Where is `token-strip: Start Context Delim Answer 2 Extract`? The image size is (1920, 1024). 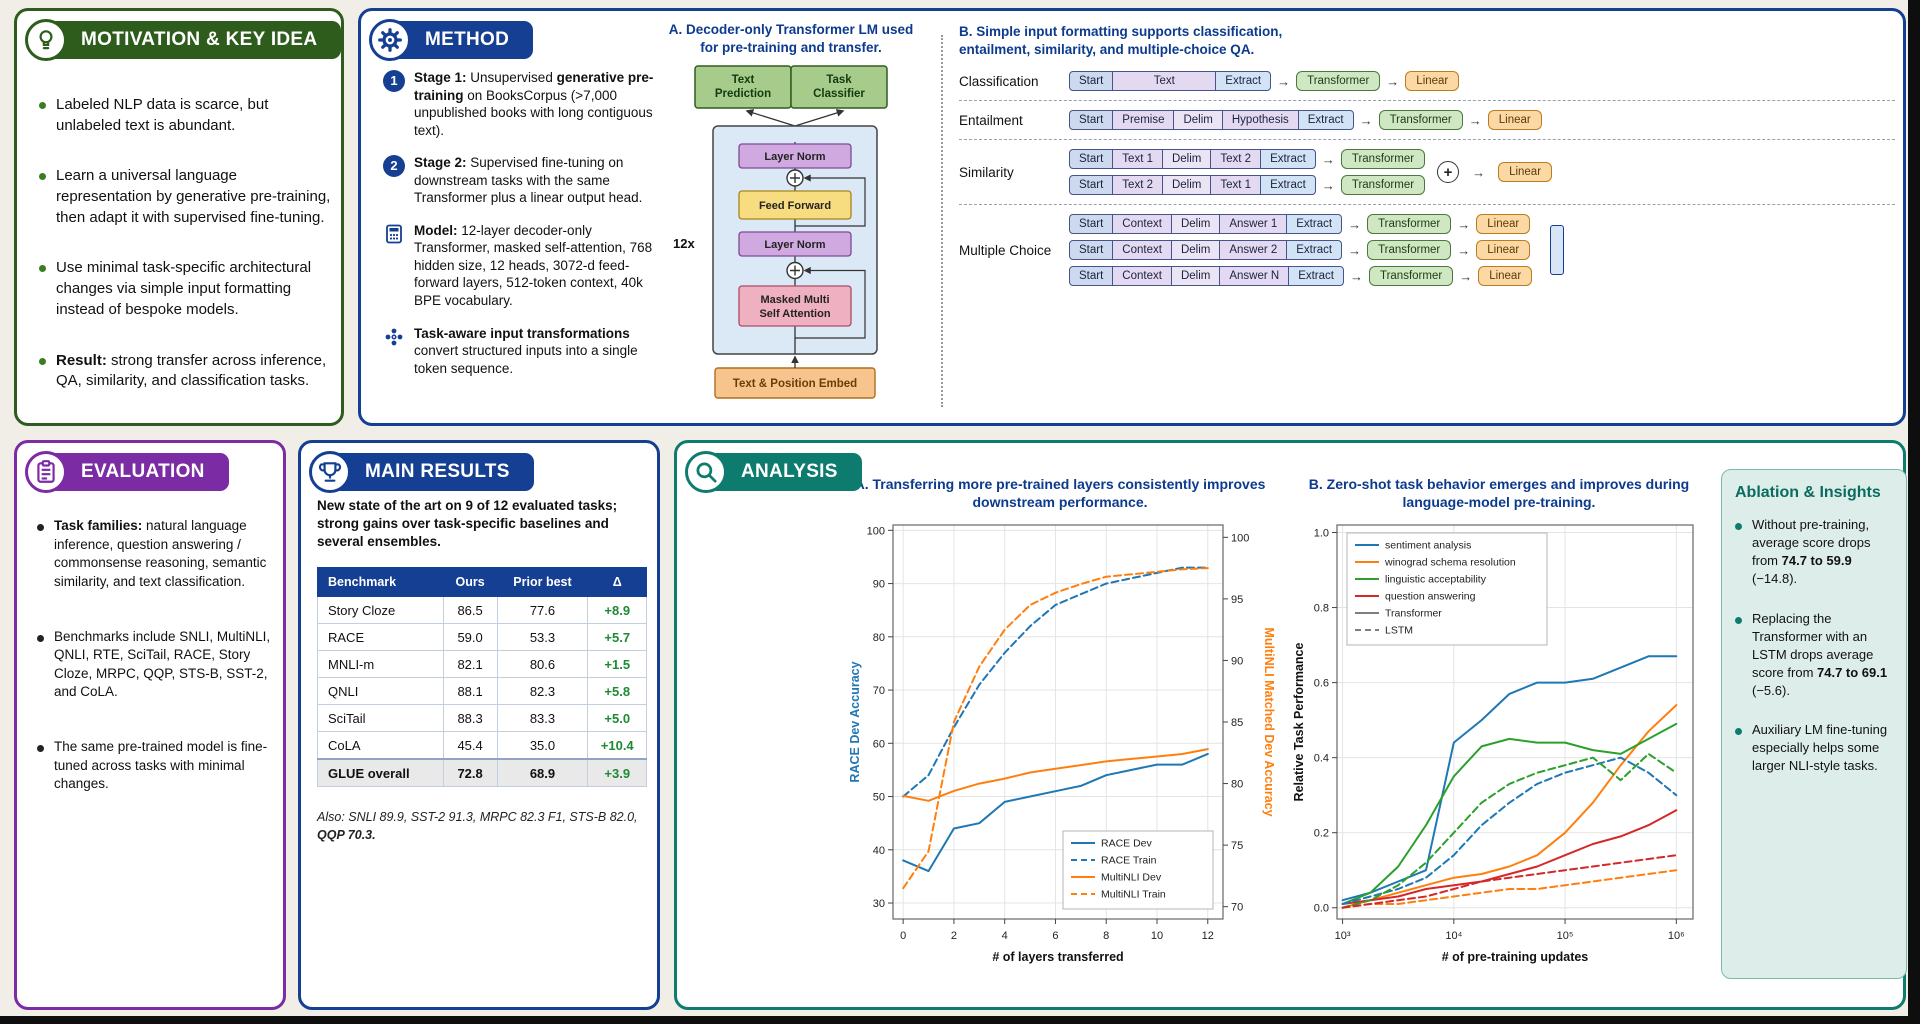 token-strip: Start Context Delim Answer 2 Extract is located at coordinates (1206, 250).